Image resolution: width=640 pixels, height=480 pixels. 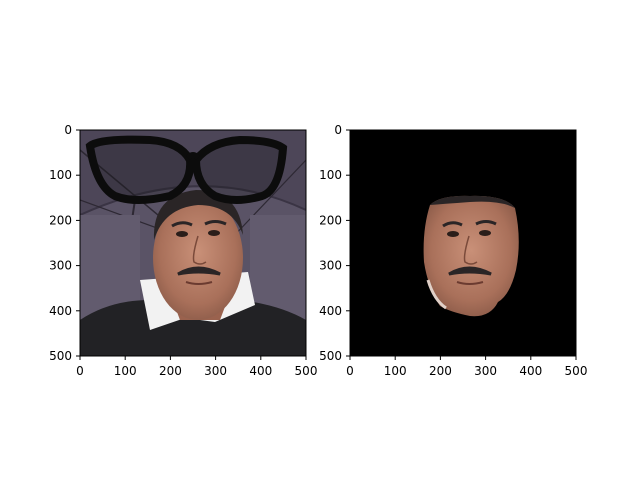 I want to click on glasses-overlay, so click(x=186, y=169).